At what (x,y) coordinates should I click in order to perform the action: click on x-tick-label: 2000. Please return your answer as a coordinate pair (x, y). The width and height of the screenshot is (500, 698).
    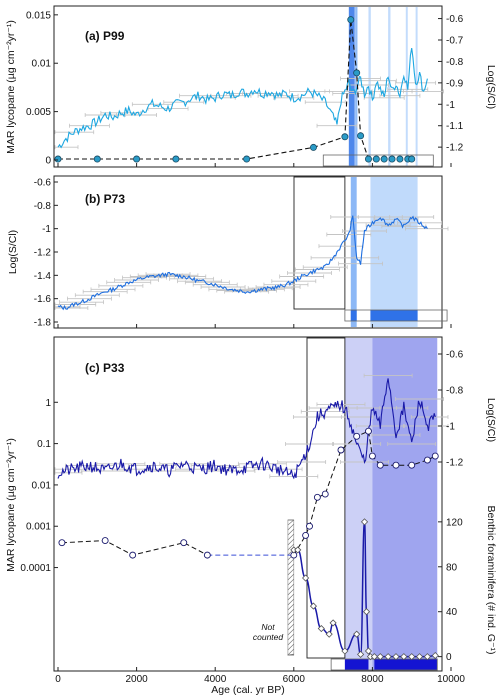
    Looking at the image, I should click on (136, 679).